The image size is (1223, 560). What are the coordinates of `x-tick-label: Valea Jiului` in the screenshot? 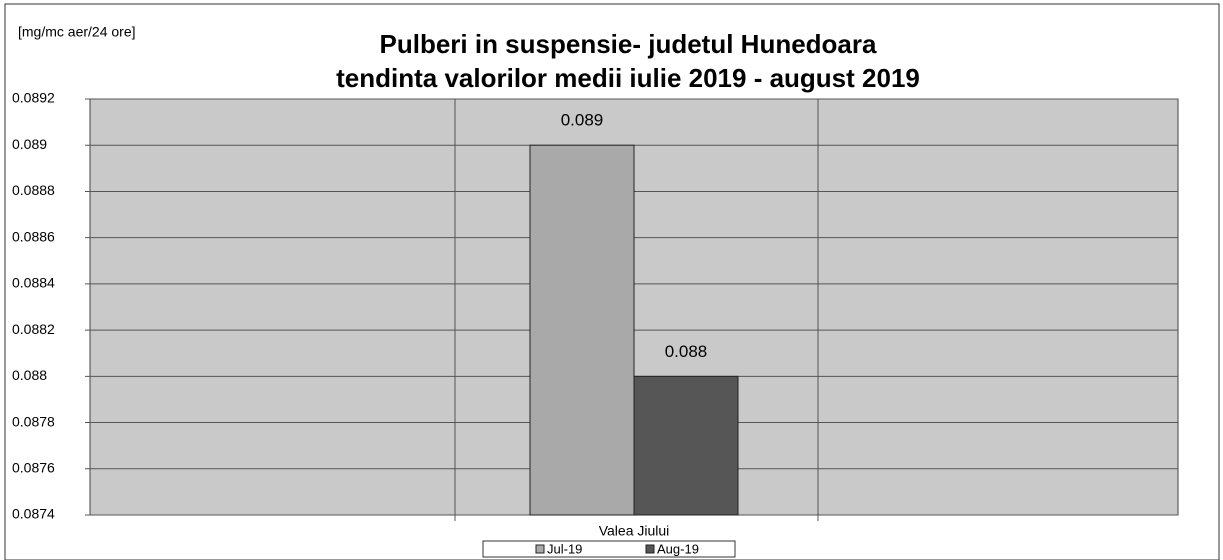 It's located at (634, 531).